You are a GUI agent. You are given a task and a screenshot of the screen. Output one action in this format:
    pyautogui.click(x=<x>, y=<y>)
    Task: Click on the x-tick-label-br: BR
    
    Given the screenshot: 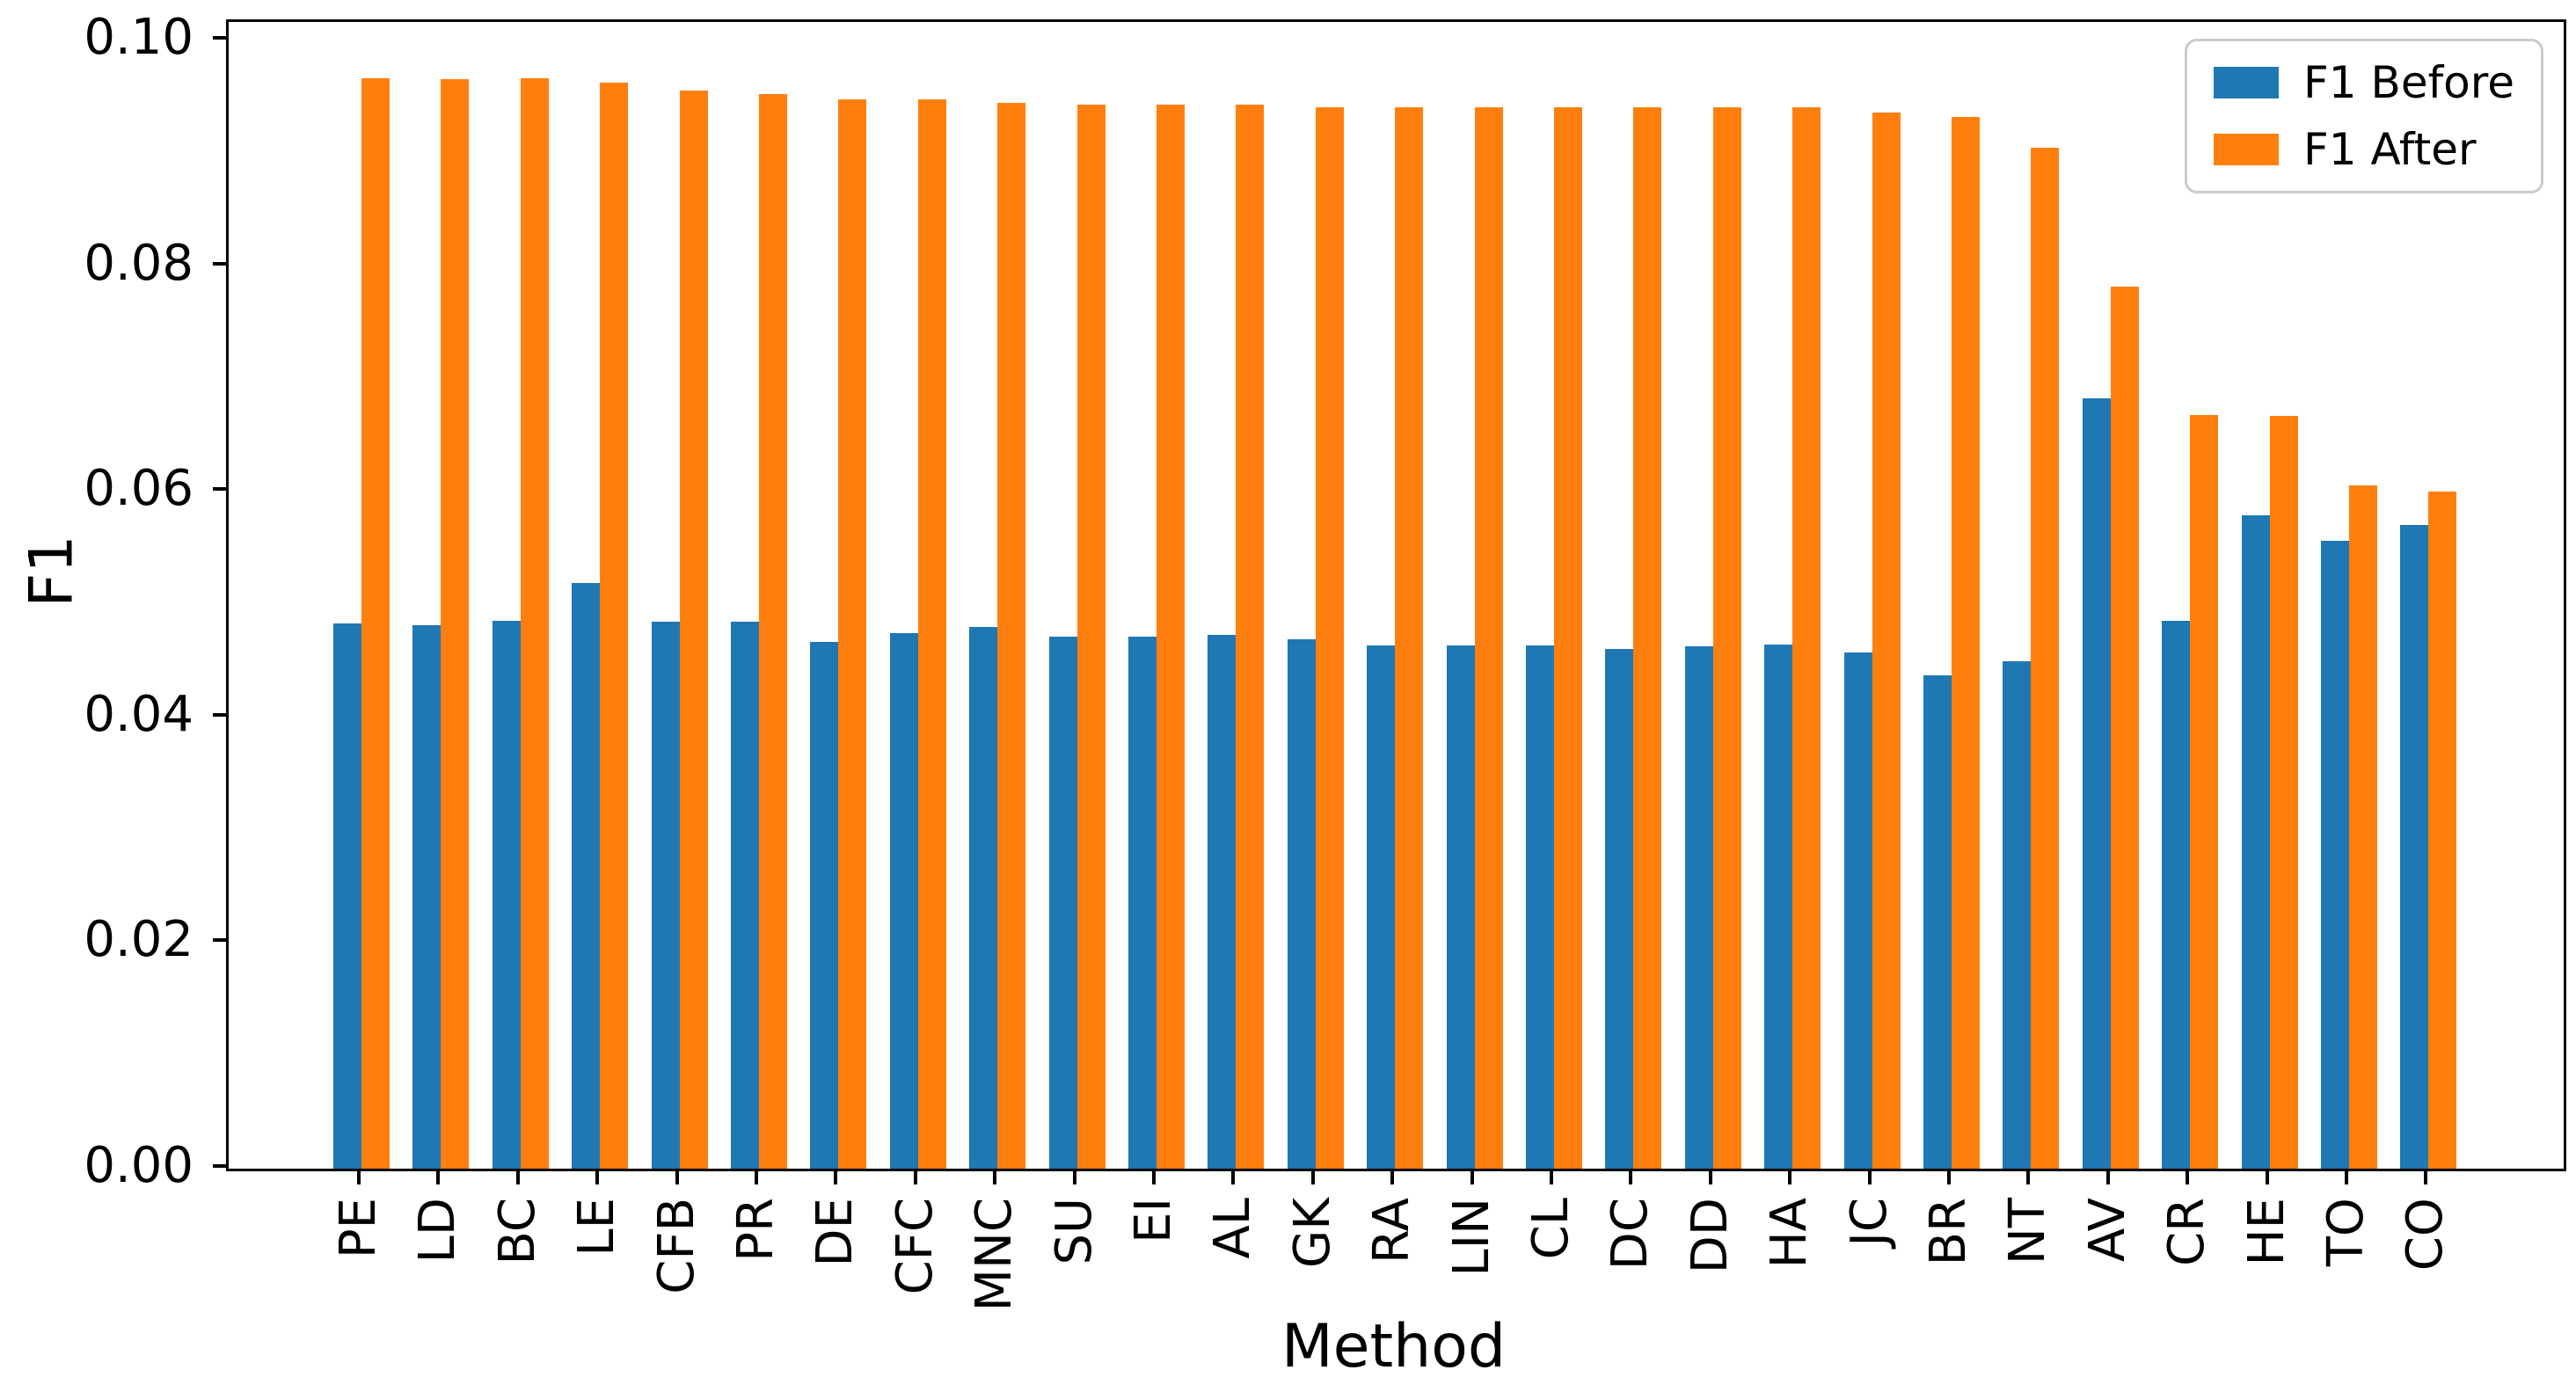 What is the action you would take?
    pyautogui.click(x=1948, y=1232)
    